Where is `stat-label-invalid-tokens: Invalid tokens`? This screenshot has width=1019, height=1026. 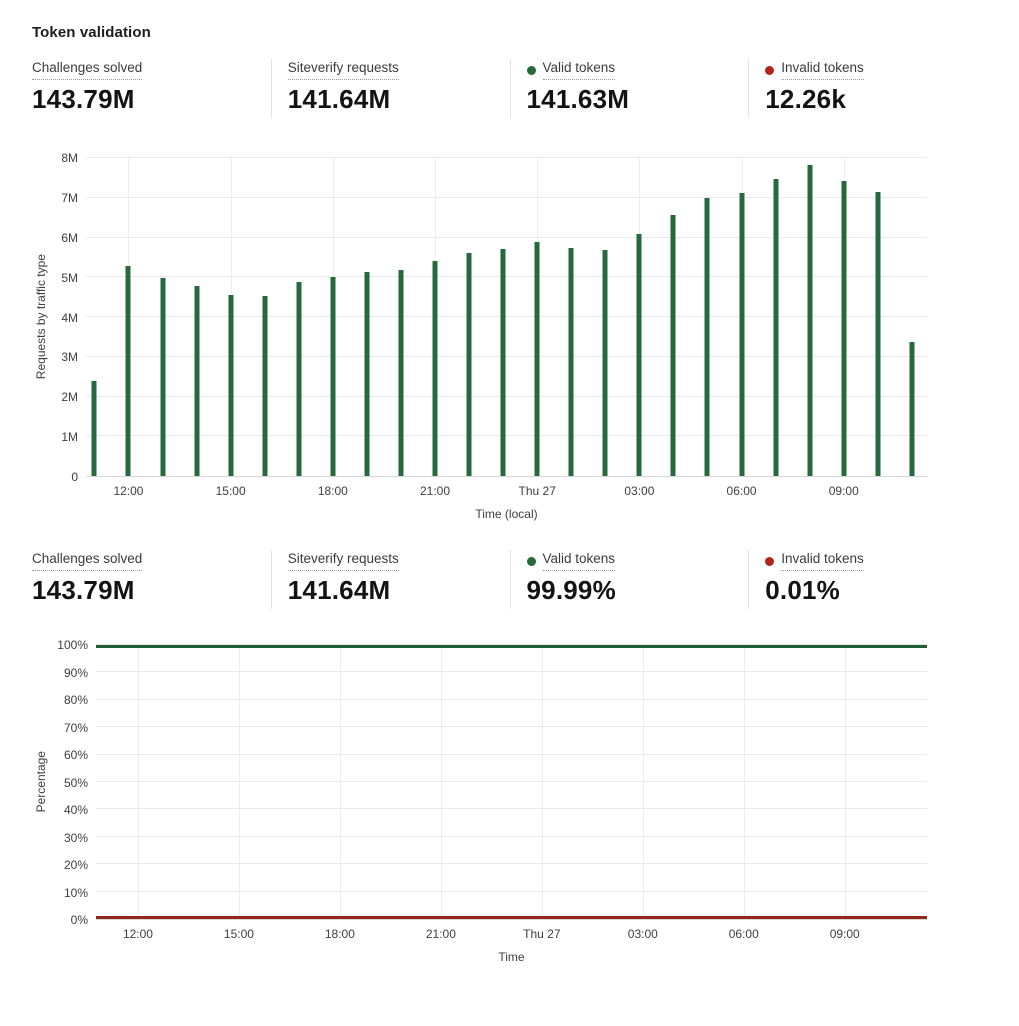
stat-label-invalid-tokens: Invalid tokens is located at coordinates (822, 70).